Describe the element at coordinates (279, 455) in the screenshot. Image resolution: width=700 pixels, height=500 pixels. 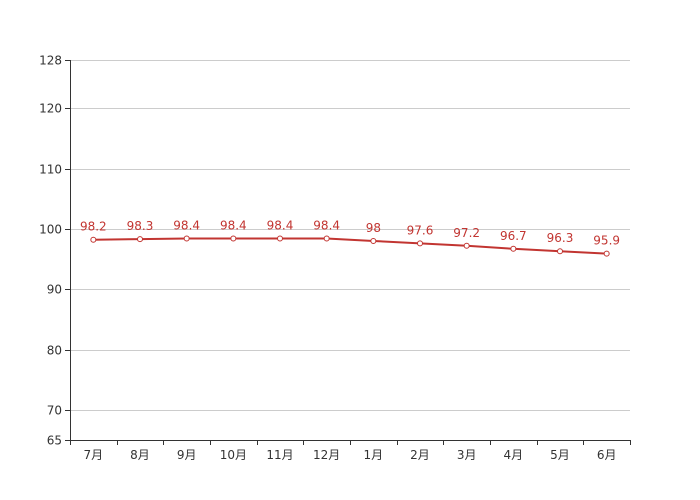
I see `x-tick-label-4: 11月` at that location.